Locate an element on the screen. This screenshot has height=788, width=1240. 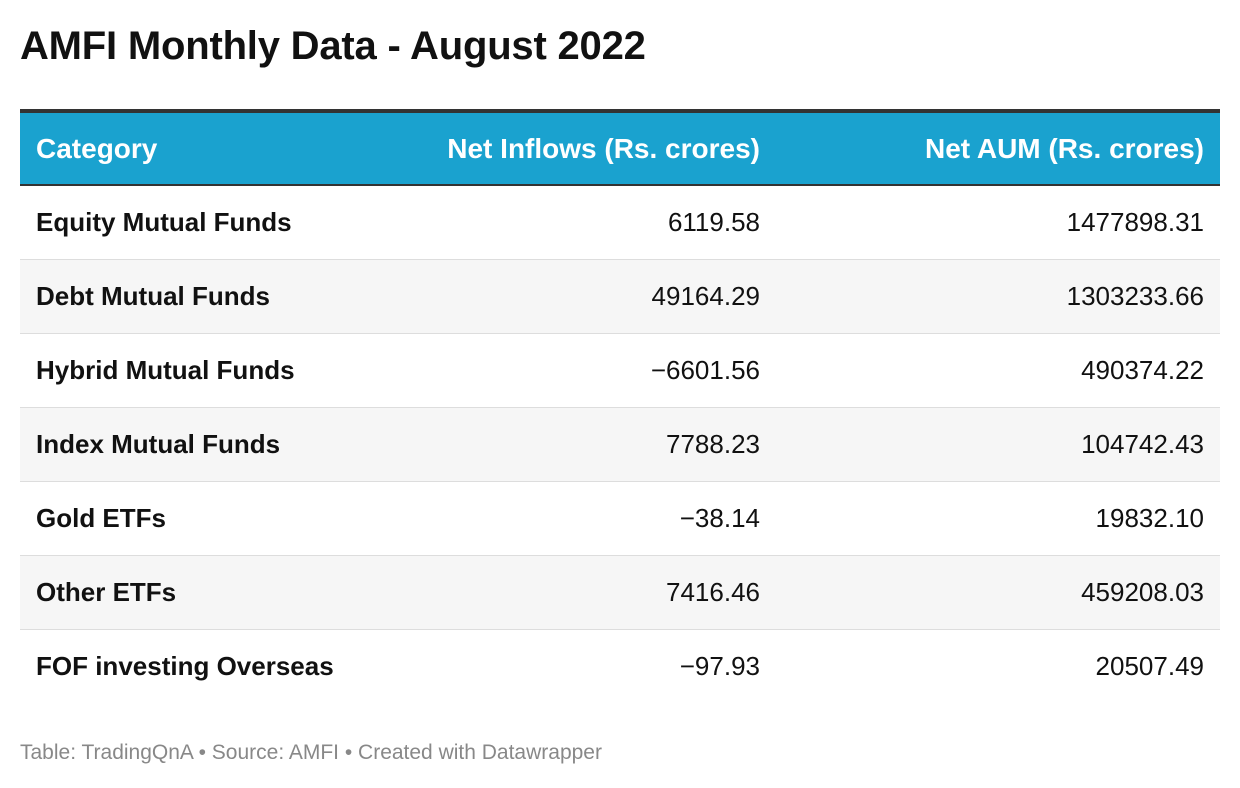
table-row: Equity Mutual Funds 6119.58 1477898.31 is located at coordinates (620, 223).